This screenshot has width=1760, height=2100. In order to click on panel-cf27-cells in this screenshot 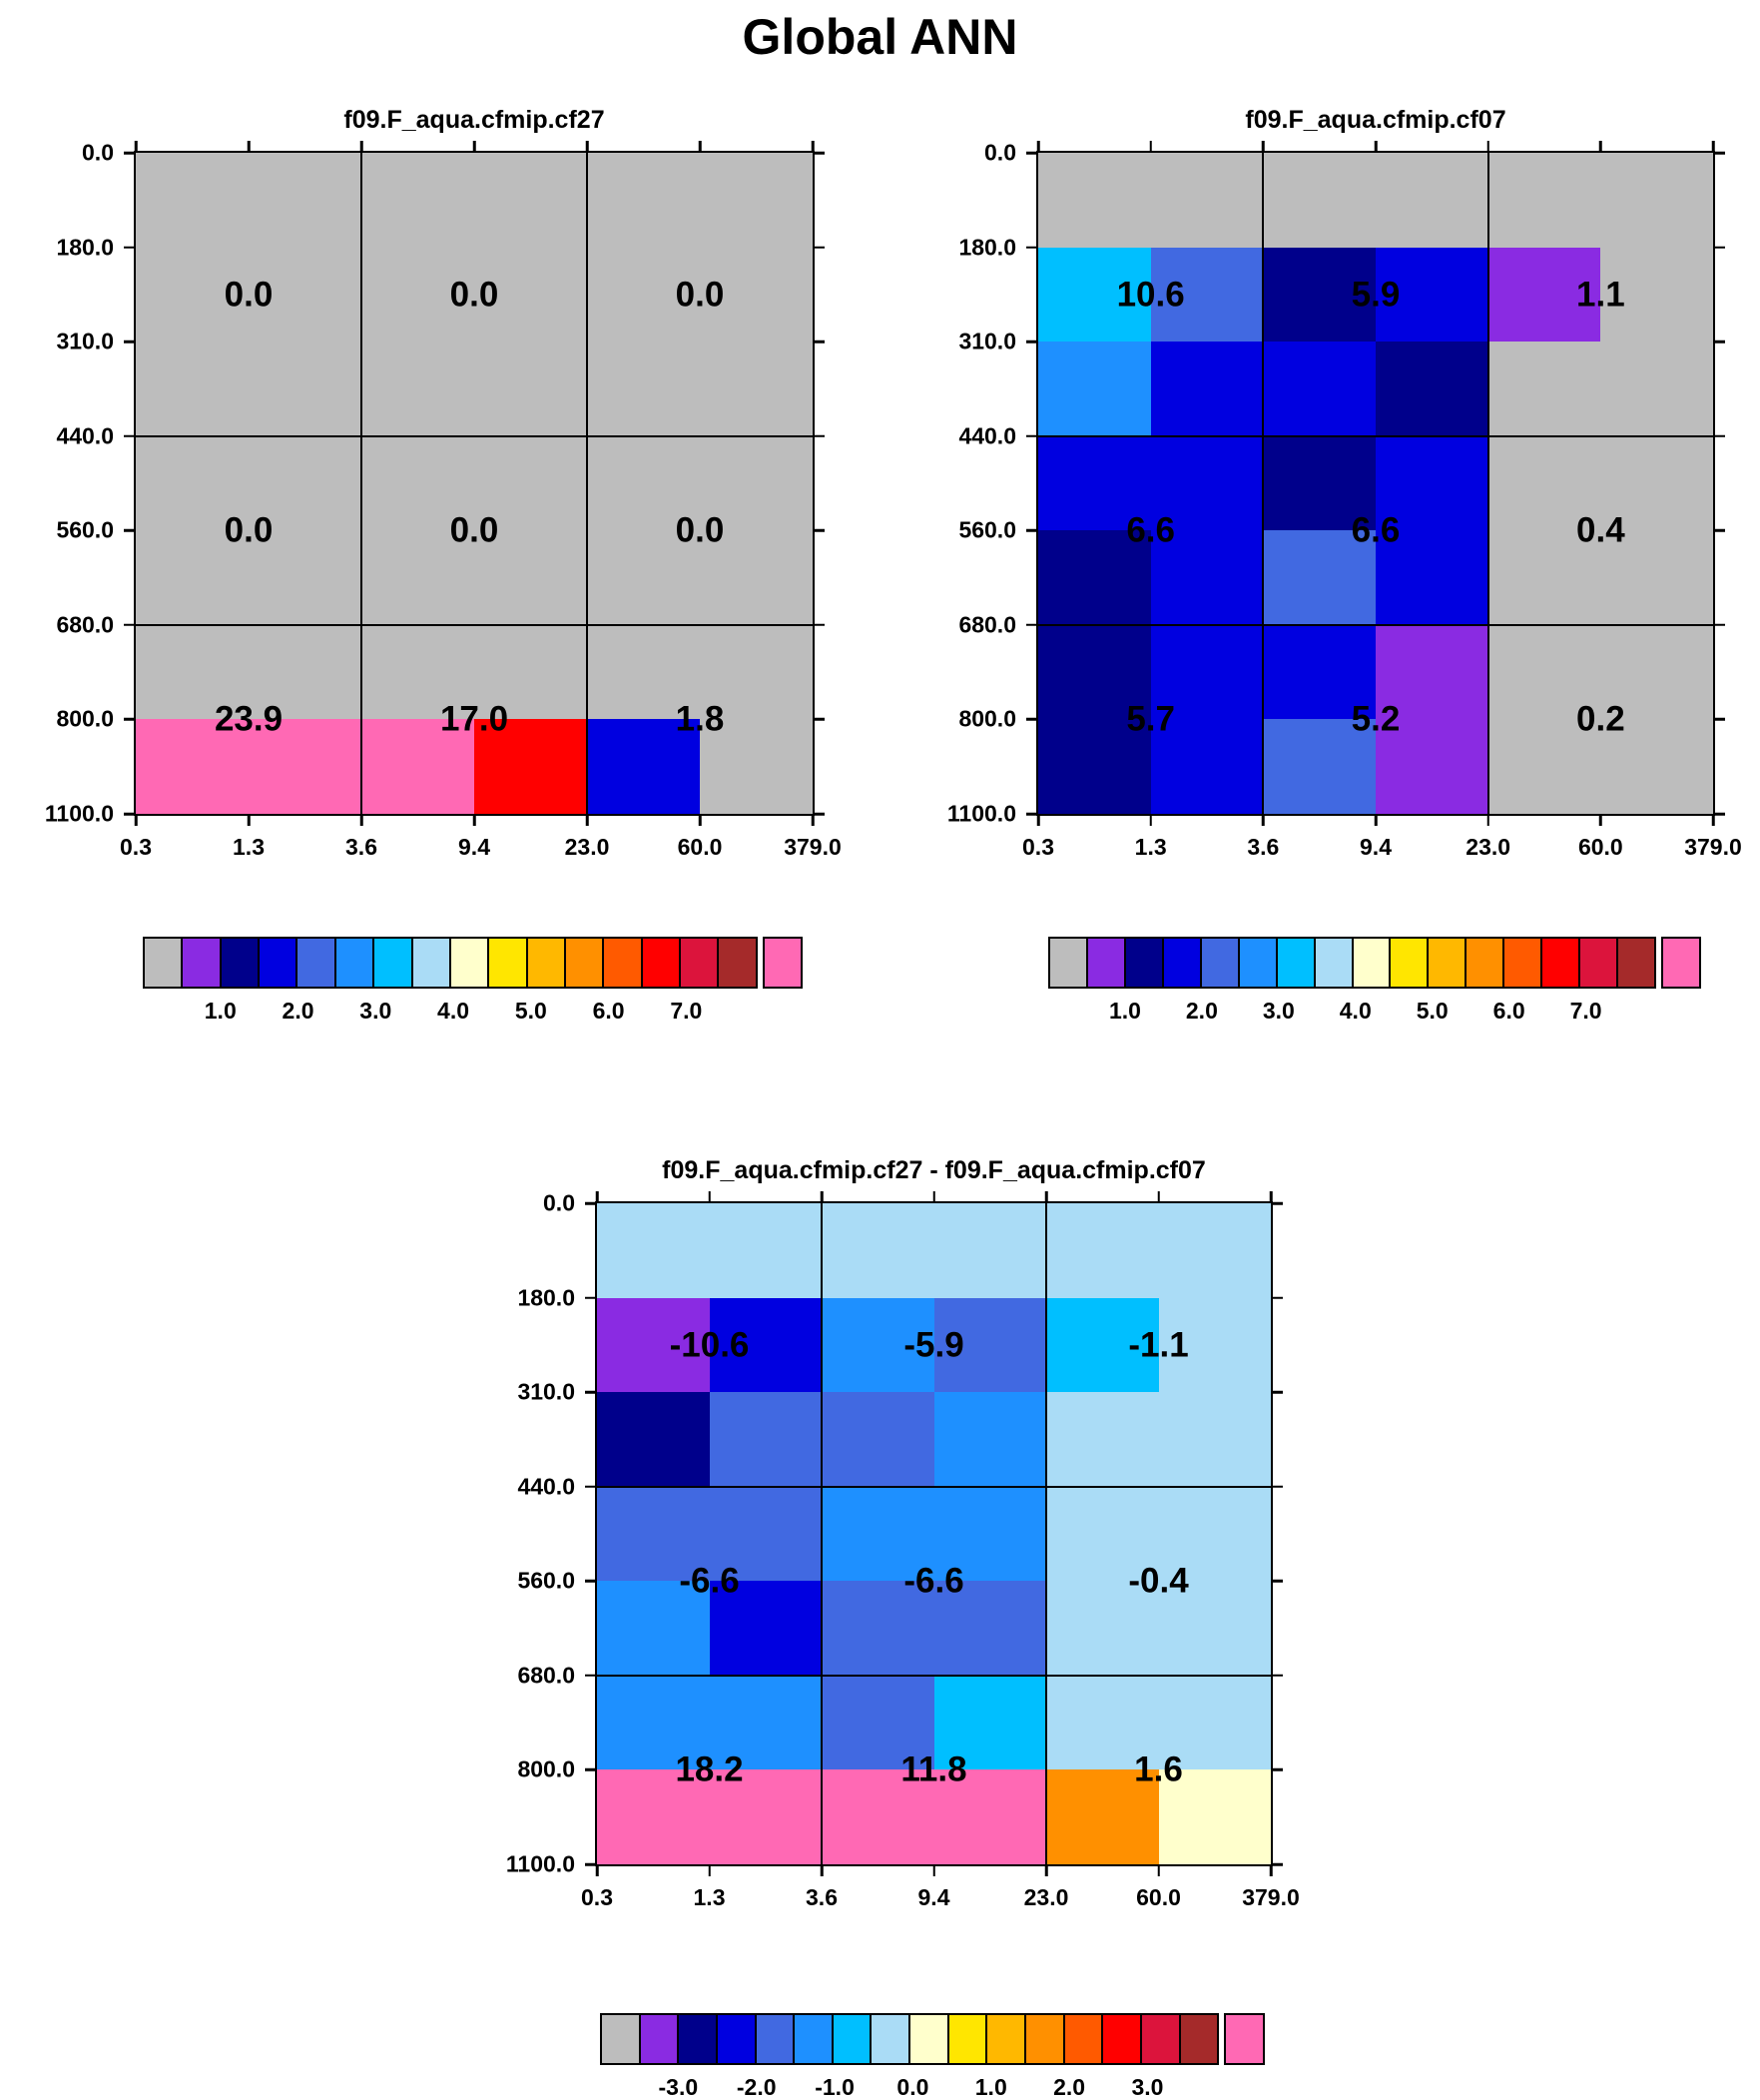, I will do `click(475, 483)`.